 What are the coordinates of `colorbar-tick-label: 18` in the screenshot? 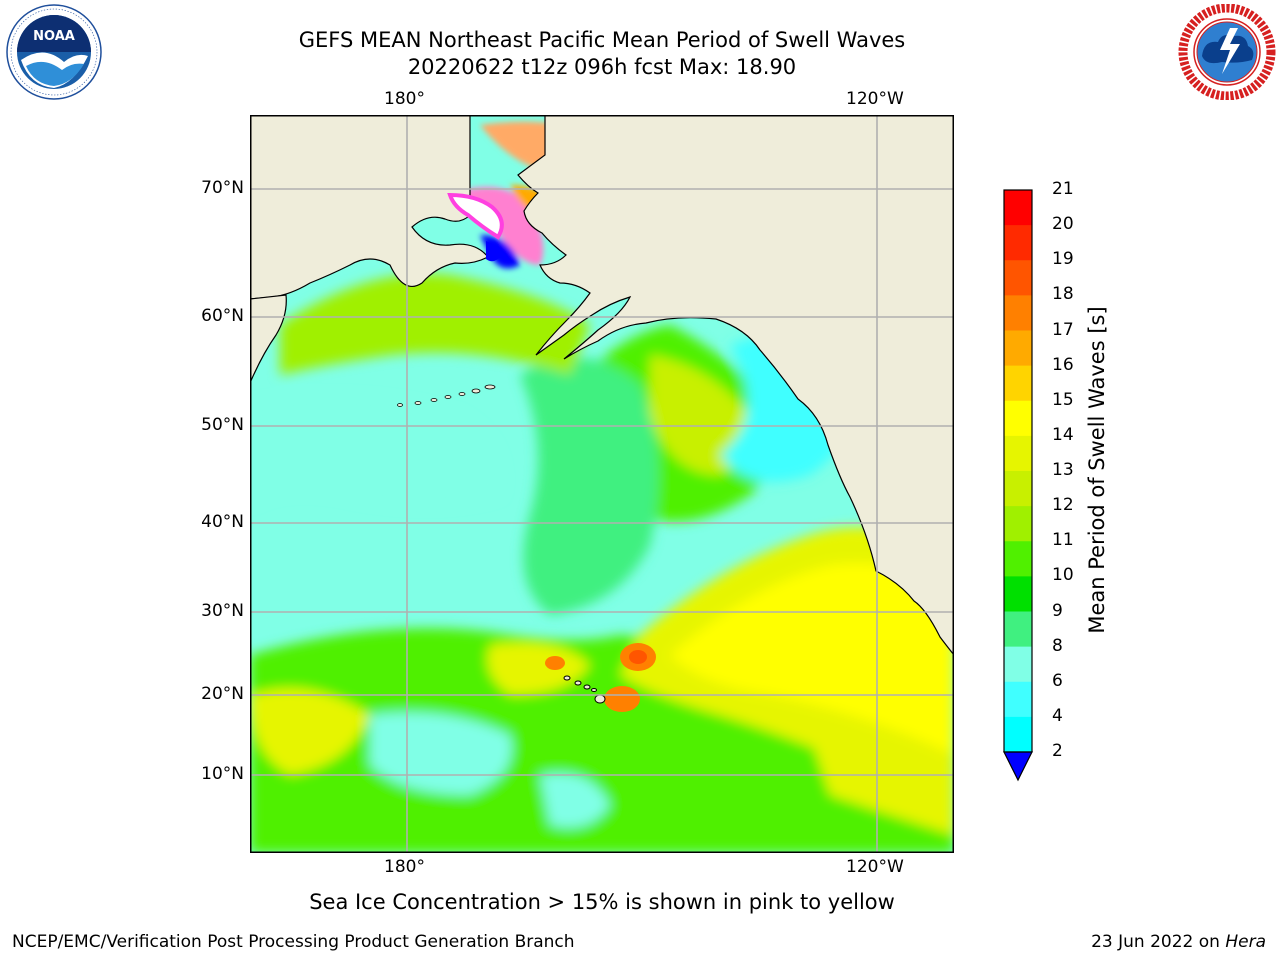 It's located at (1063, 294).